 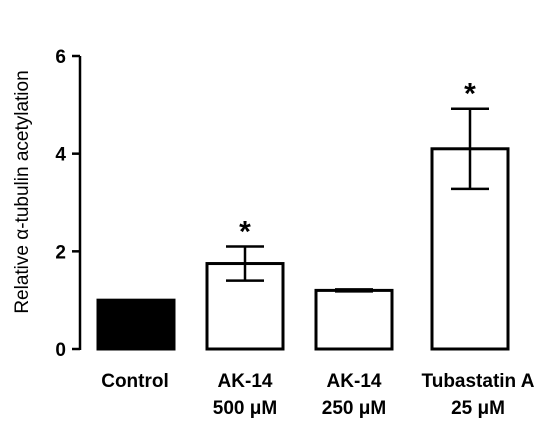 What do you see at coordinates (60, 252) in the screenshot?
I see `y-tick-label: 2` at bounding box center [60, 252].